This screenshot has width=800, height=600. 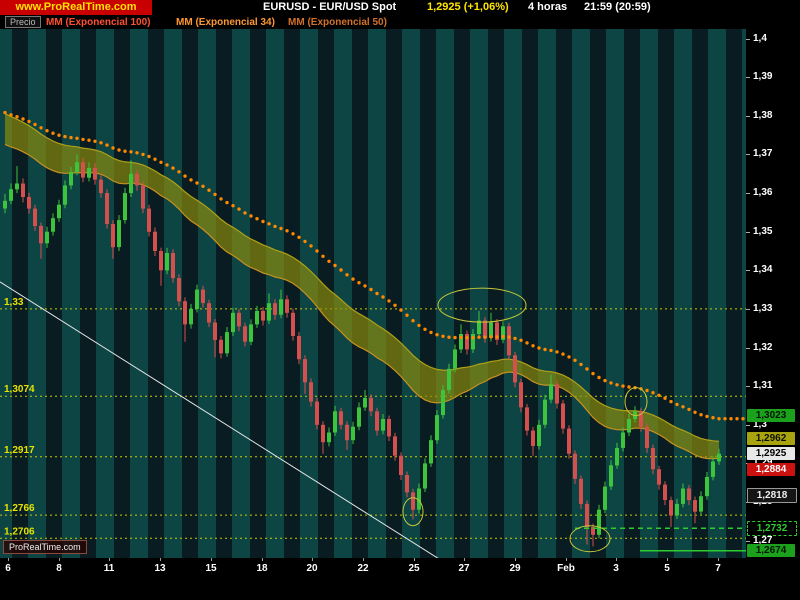 What do you see at coordinates (763, 115) in the screenshot?
I see `y-axis-label: 1,38` at bounding box center [763, 115].